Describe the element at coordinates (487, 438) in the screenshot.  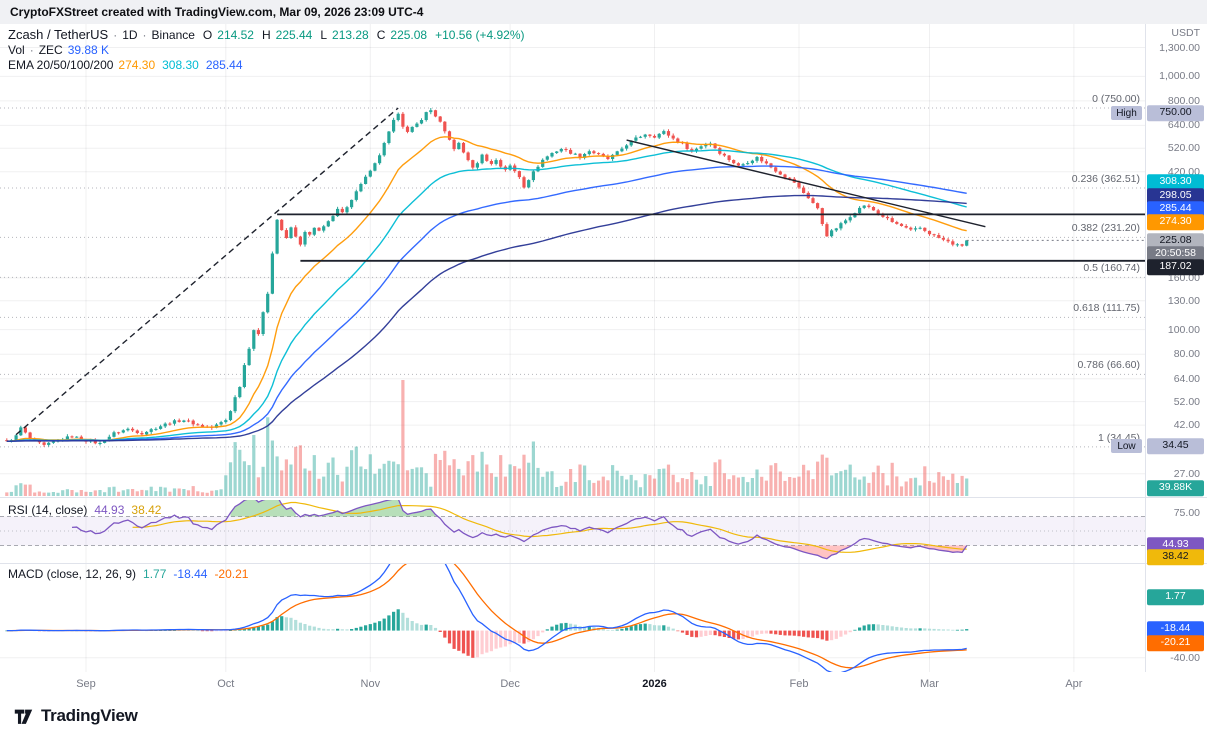
I see `volume-series` at that location.